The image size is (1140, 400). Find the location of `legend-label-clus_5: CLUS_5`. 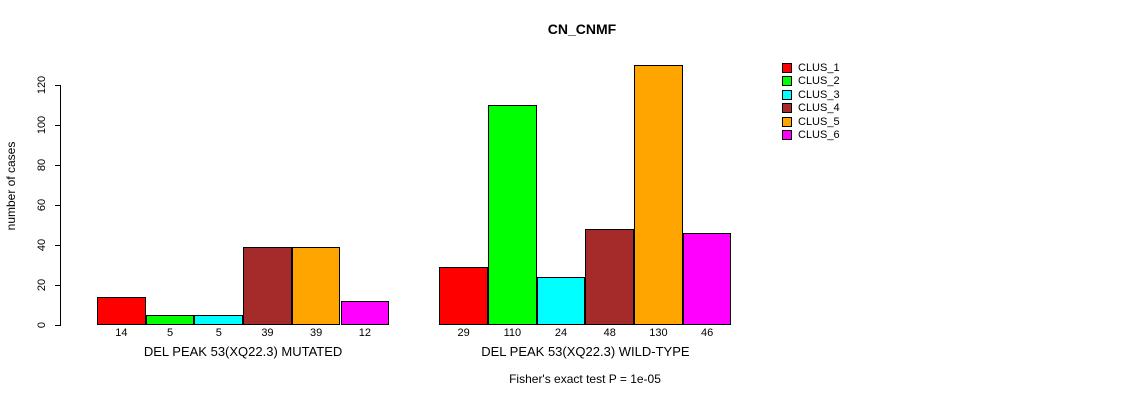

legend-label-clus_5: CLUS_5 is located at coordinates (819, 121).